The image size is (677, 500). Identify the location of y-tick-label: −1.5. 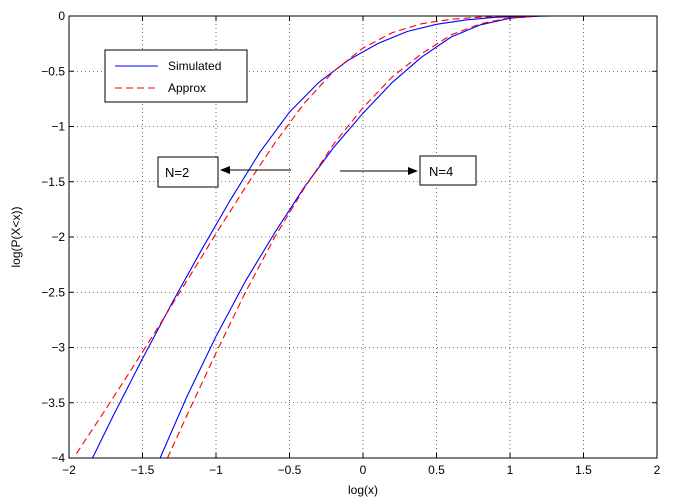
(53, 182).